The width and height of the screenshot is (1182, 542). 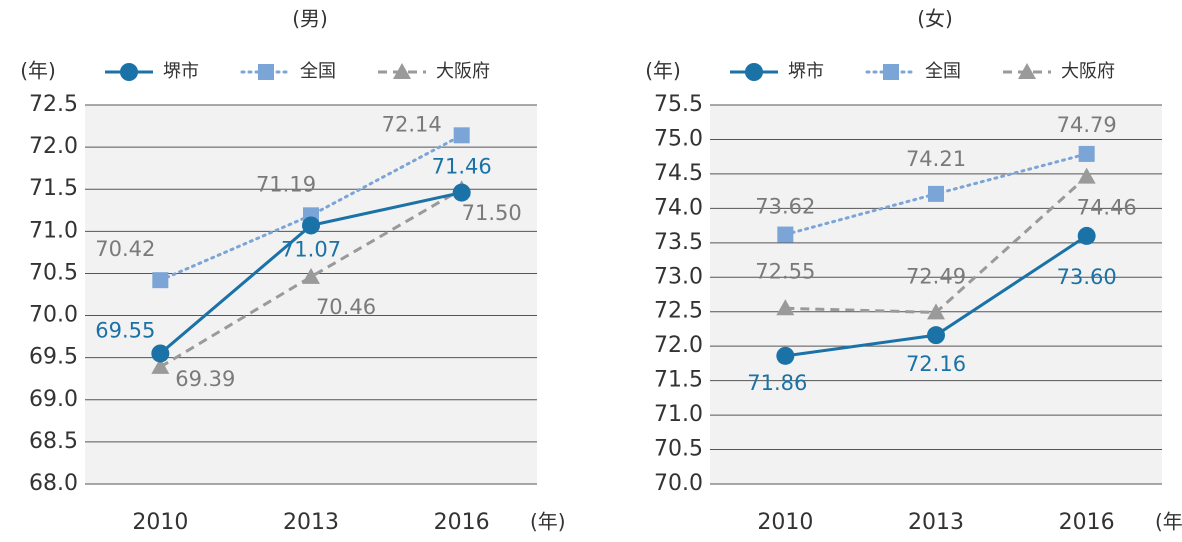 What do you see at coordinates (1087, 277) in the screenshot?
I see `data-label: 73.60` at bounding box center [1087, 277].